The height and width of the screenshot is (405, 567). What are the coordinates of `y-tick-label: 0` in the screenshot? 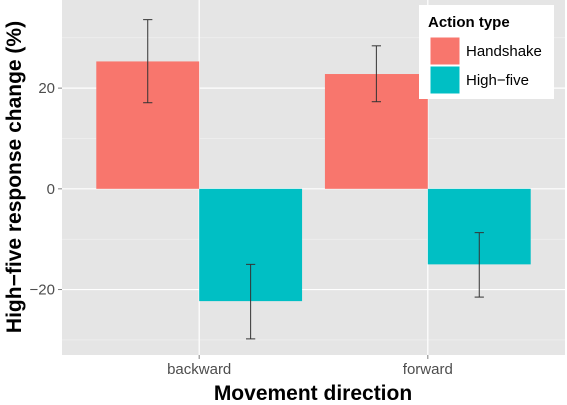 It's located at (51, 189).